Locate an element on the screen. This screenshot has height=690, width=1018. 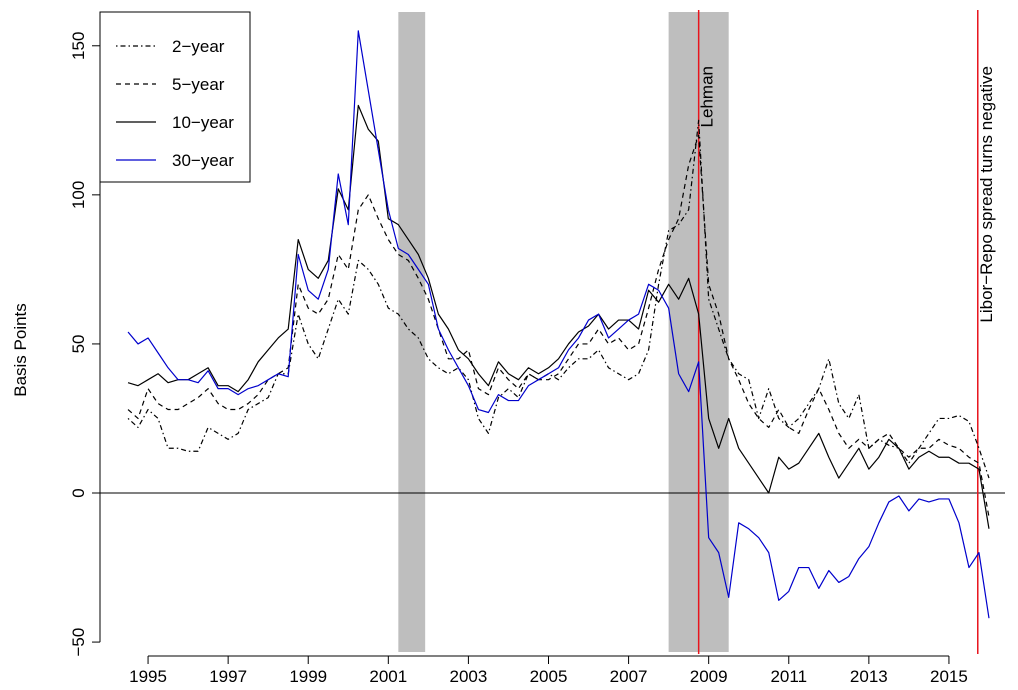
x-tick-label: 2007 is located at coordinates (629, 676).